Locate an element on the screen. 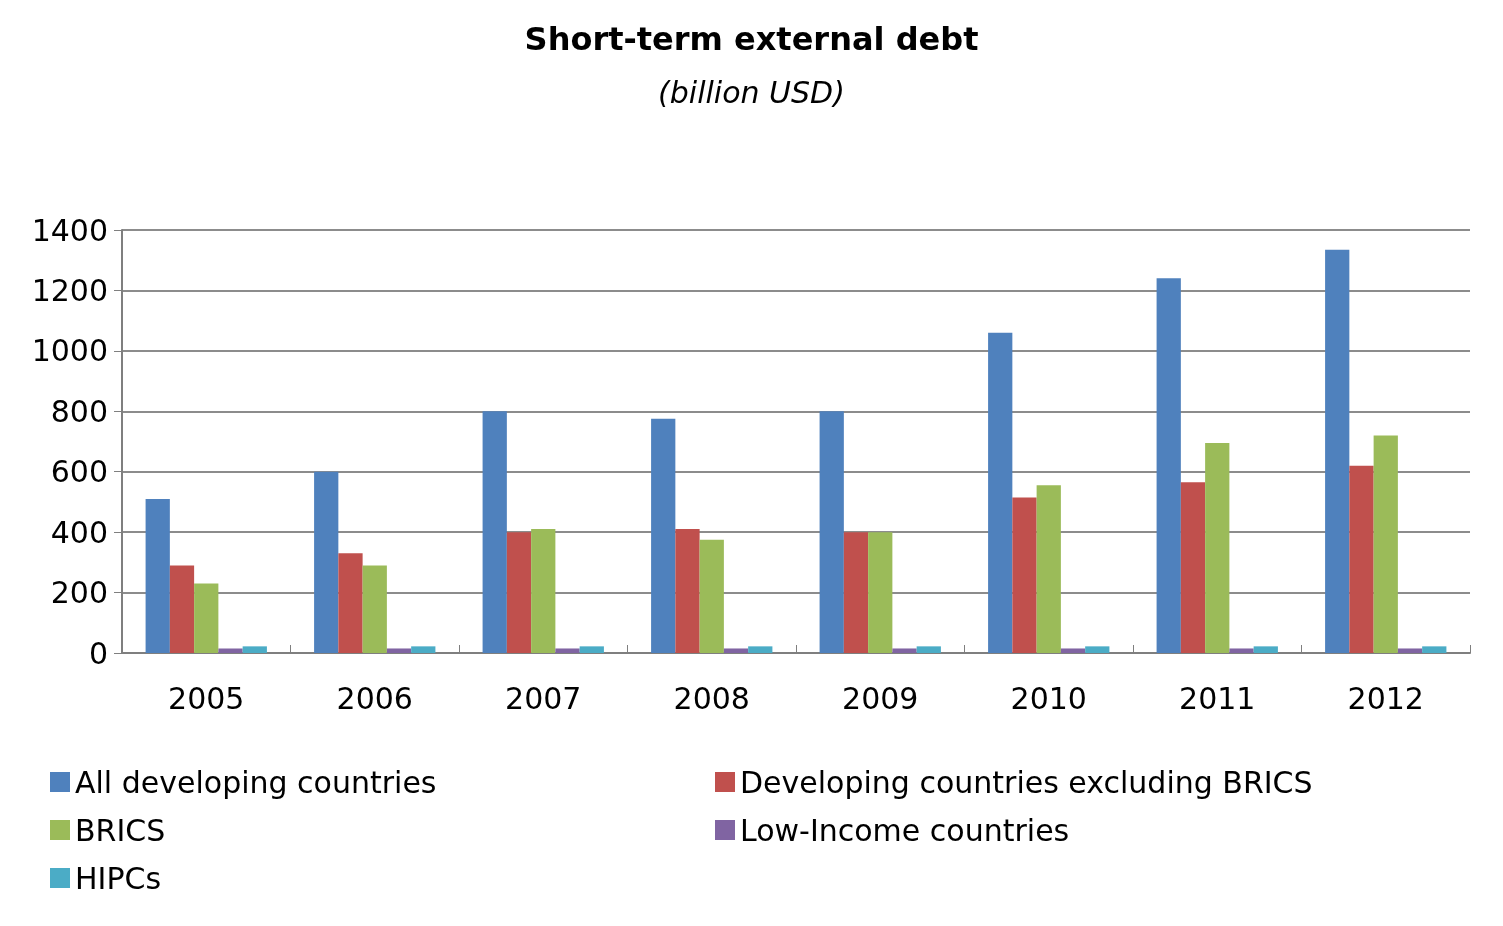 This screenshot has width=1503, height=926. y-tick-label: 800 is located at coordinates (79, 411).